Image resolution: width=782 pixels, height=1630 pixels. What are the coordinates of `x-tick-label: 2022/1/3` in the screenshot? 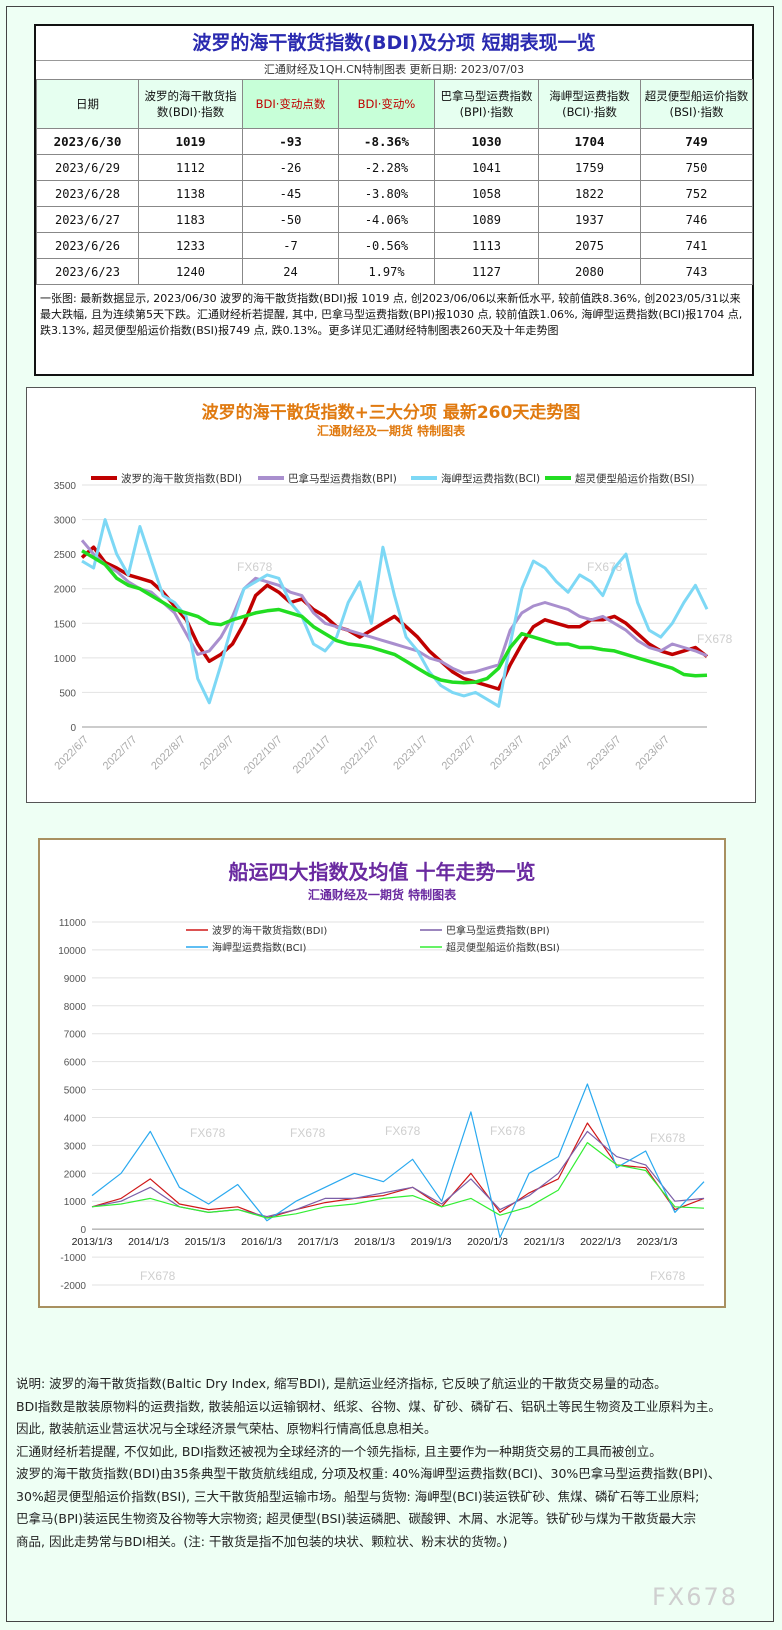 It's located at (600, 1242).